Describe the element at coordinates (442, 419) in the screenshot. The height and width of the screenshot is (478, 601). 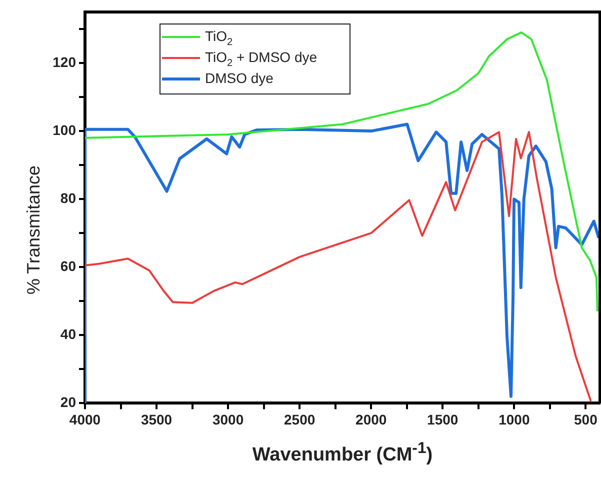
I see `x-tick-label: 1500` at that location.